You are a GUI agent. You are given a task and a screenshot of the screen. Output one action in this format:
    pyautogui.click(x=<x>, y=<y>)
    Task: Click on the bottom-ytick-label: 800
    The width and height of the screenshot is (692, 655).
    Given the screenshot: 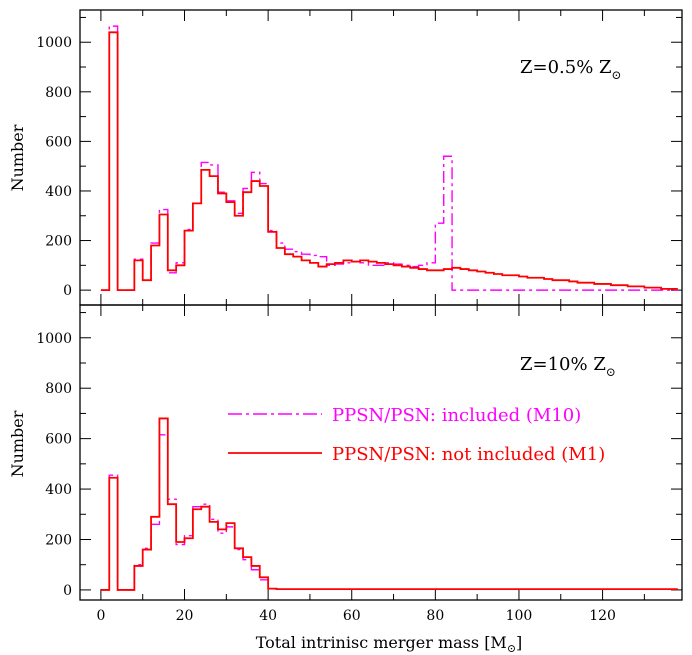 What is the action you would take?
    pyautogui.click(x=58, y=389)
    